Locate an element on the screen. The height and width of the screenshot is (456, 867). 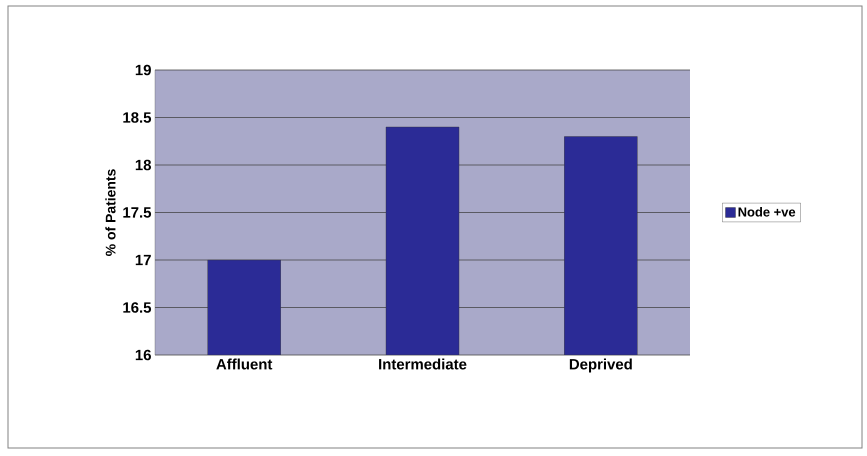
y-tick-label: 18 is located at coordinates (144, 165).